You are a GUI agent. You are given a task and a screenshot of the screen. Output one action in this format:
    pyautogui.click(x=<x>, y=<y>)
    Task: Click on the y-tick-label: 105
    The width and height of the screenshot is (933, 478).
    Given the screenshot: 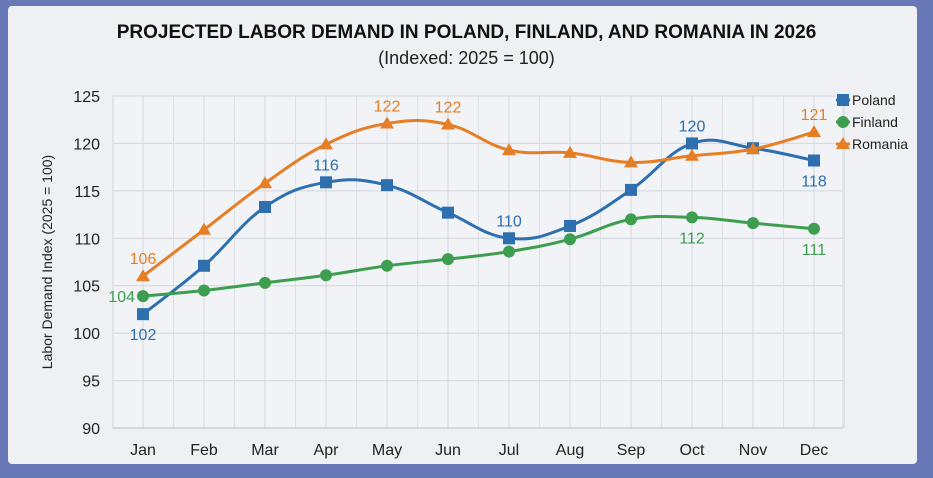 What is the action you would take?
    pyautogui.click(x=86, y=287)
    